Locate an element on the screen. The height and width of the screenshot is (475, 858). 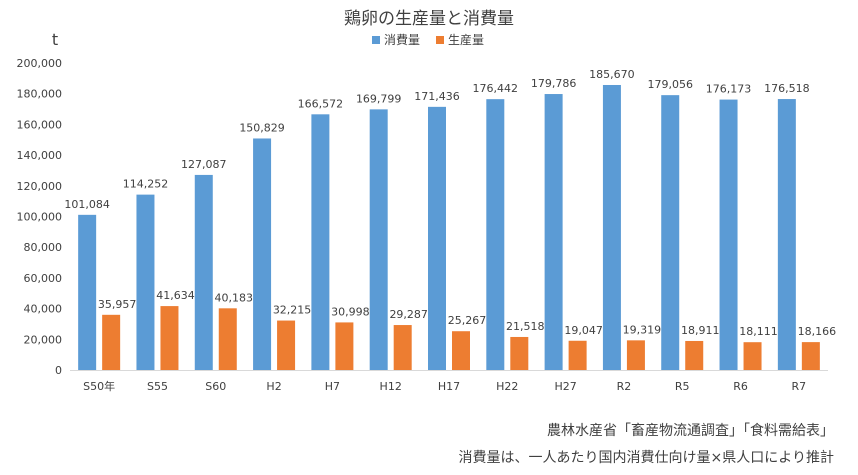
data-label-production: 30,998 is located at coordinates (350, 311).